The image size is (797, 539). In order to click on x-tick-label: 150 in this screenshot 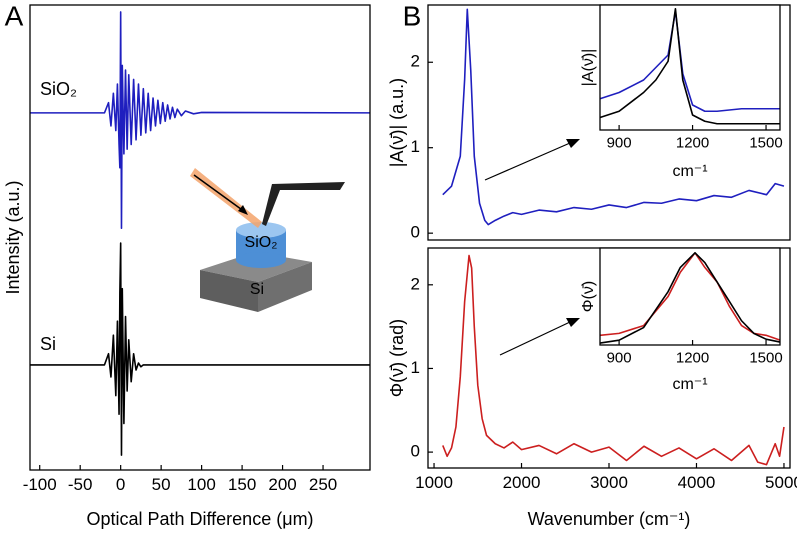, I will do `click(242, 484)`.